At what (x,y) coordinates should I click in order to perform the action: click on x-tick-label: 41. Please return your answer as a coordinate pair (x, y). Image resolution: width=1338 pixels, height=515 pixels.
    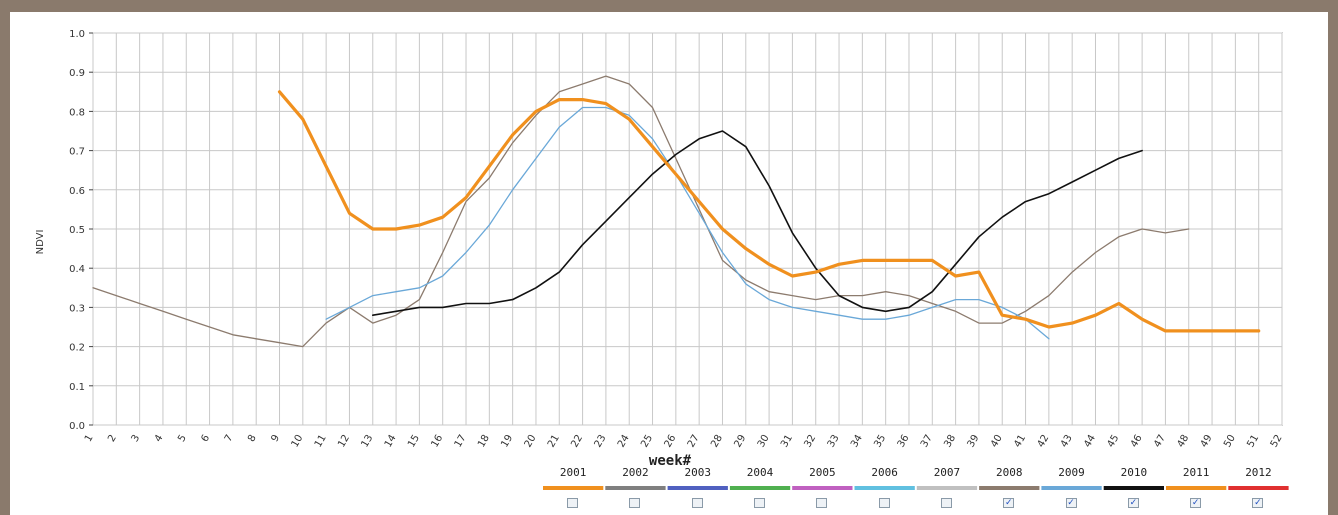
    Looking at the image, I should click on (1020, 441).